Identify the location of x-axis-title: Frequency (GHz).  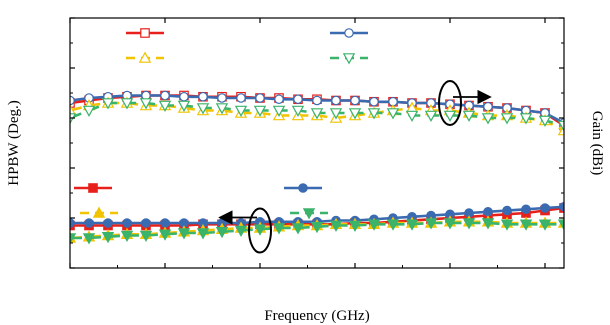
(316, 316).